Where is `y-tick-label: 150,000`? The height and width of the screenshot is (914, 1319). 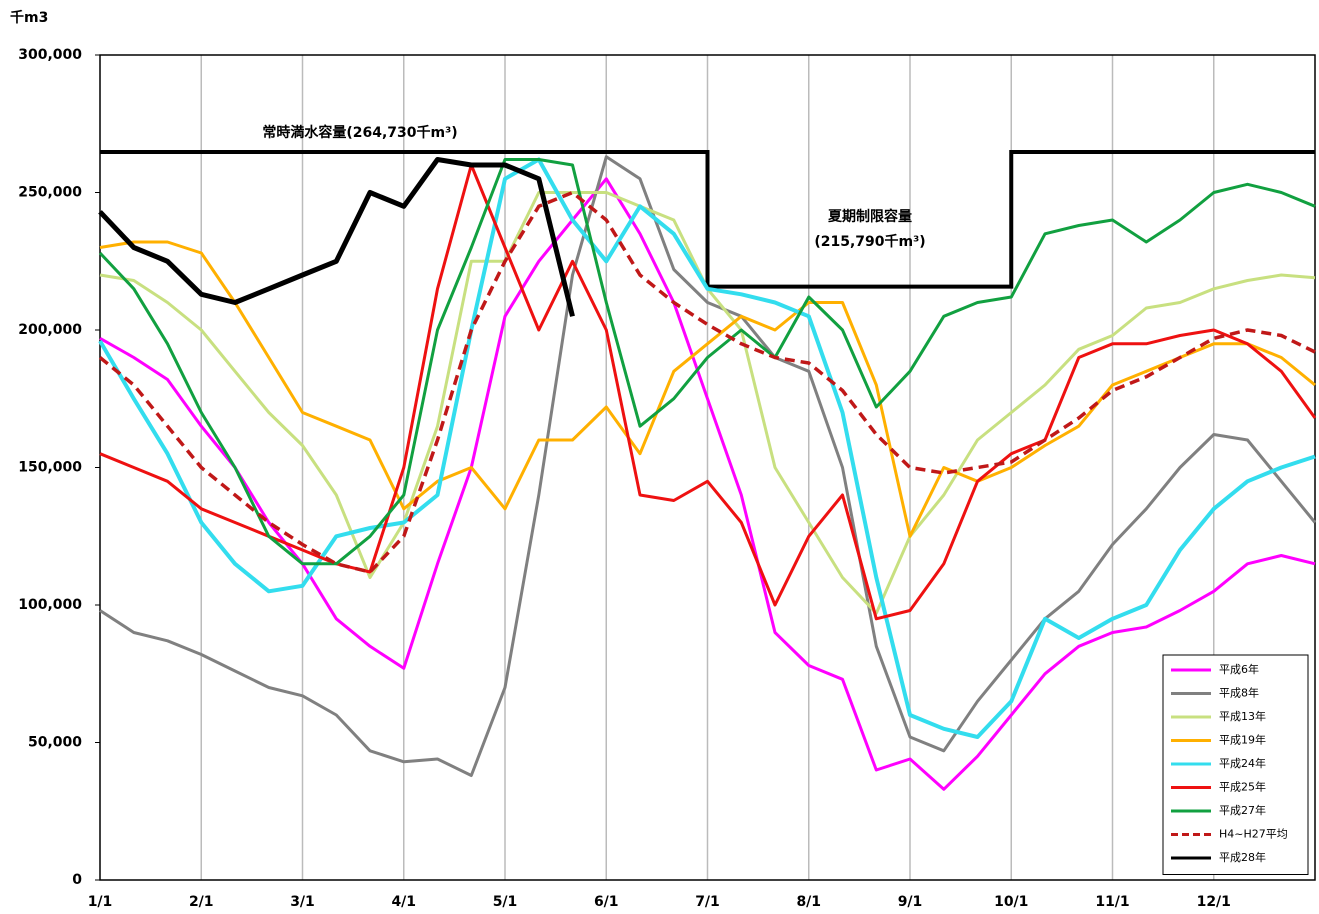 y-tick-label: 150,000 is located at coordinates (50, 468).